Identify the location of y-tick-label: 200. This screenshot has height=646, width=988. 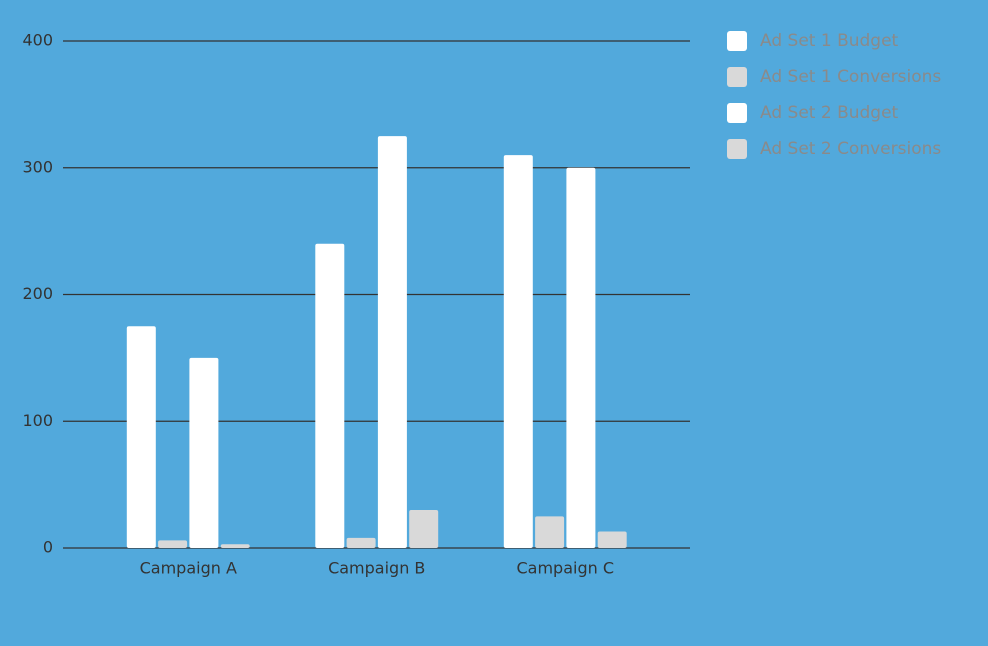
(37, 293).